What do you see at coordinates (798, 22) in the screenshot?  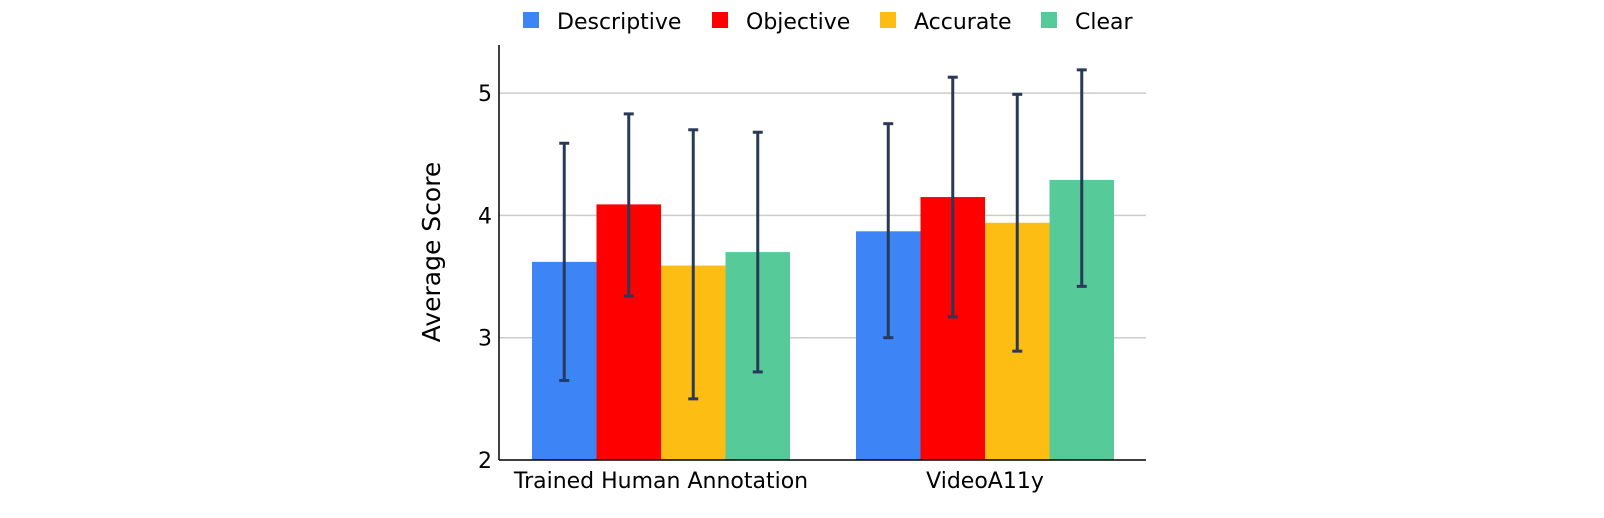 I see `legend-label: Objective` at bounding box center [798, 22].